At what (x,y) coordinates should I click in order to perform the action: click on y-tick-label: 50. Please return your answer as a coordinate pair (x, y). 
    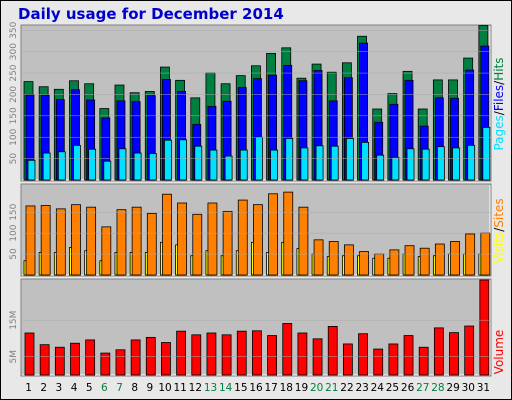
    Looking at the image, I should click on (14, 159).